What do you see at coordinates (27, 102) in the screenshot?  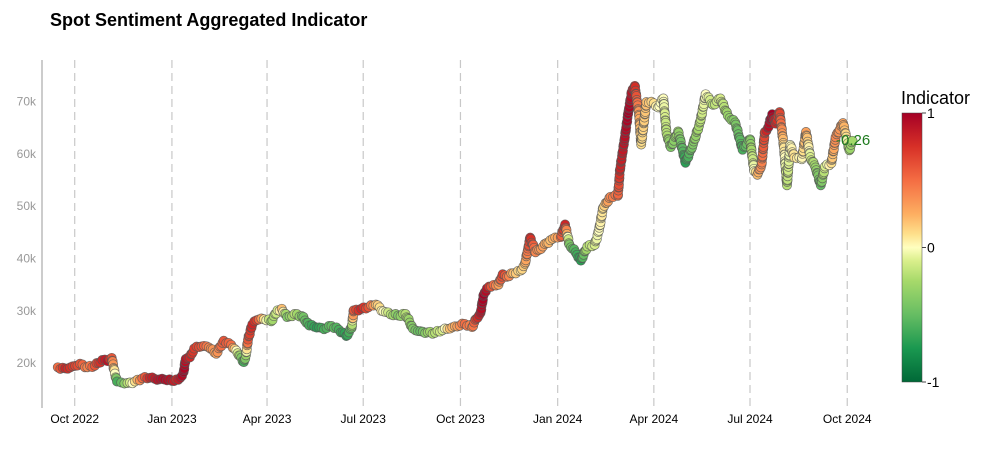 I see `y-tick-label: 70k` at bounding box center [27, 102].